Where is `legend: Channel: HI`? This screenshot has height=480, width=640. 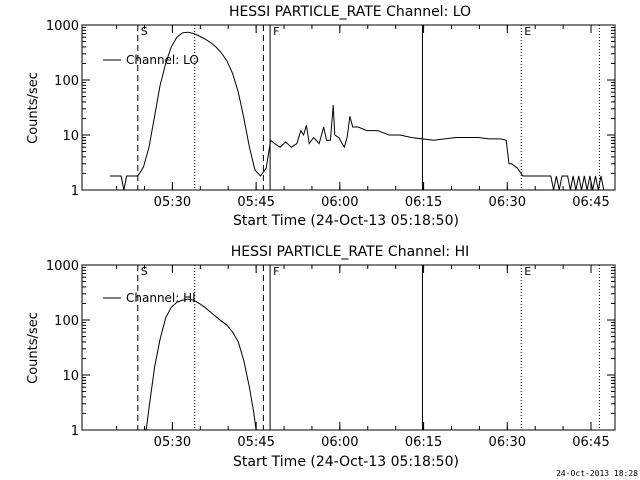
legend: Channel: HI is located at coordinates (149, 298).